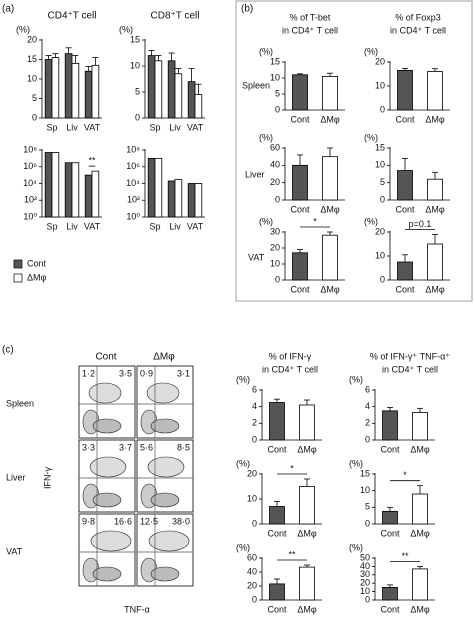 The width and height of the screenshot is (474, 628). Describe the element at coordinates (315, 221) in the screenshot. I see `significance-label: *` at that location.